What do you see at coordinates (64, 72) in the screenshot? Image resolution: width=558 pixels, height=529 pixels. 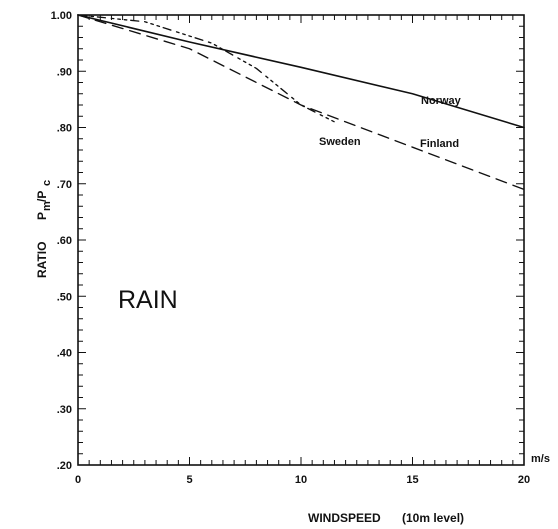 I see `y-tick-label: .90` at bounding box center [64, 72].